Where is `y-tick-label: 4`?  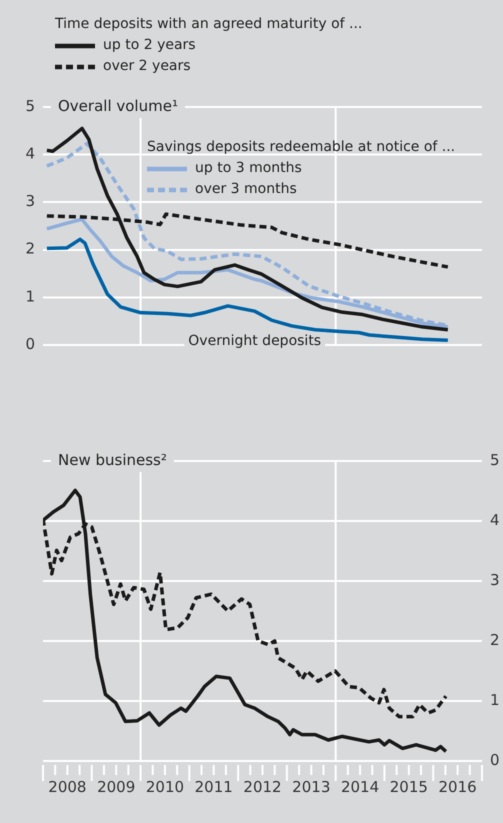 y-tick-label: 4 is located at coordinates (30, 153).